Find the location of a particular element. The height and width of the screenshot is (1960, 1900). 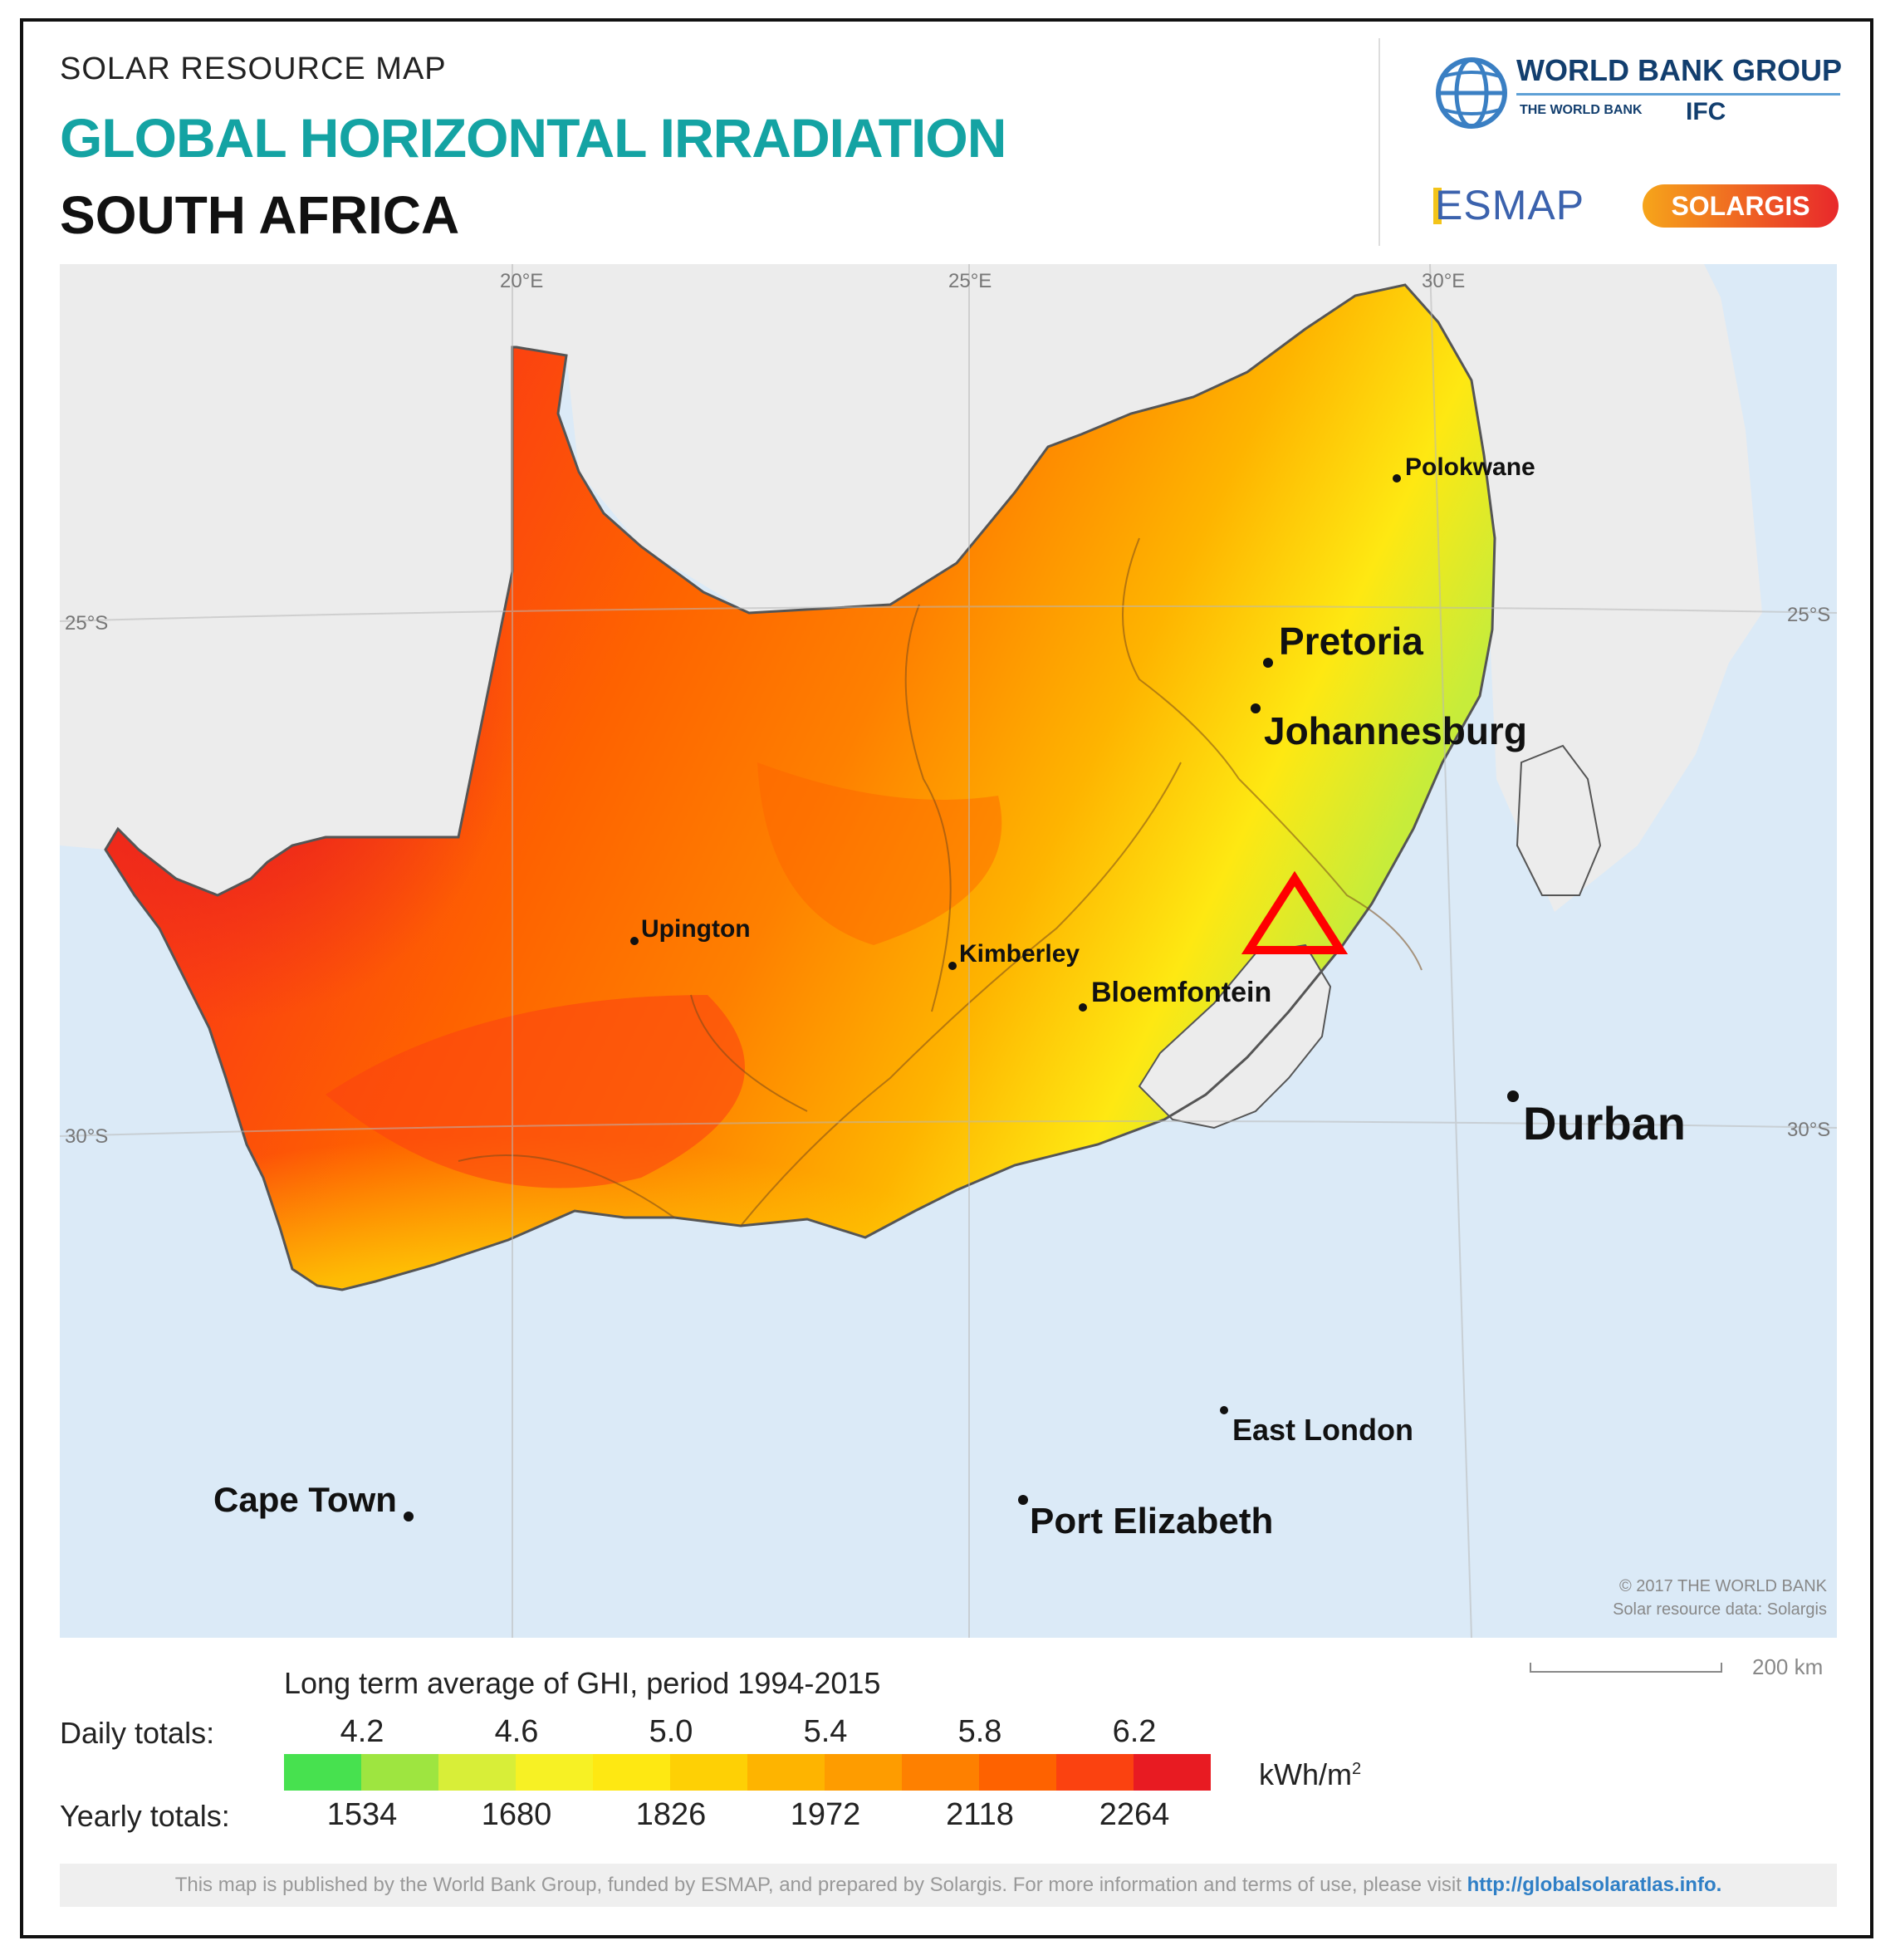

legend-color-scale is located at coordinates (747, 1772).